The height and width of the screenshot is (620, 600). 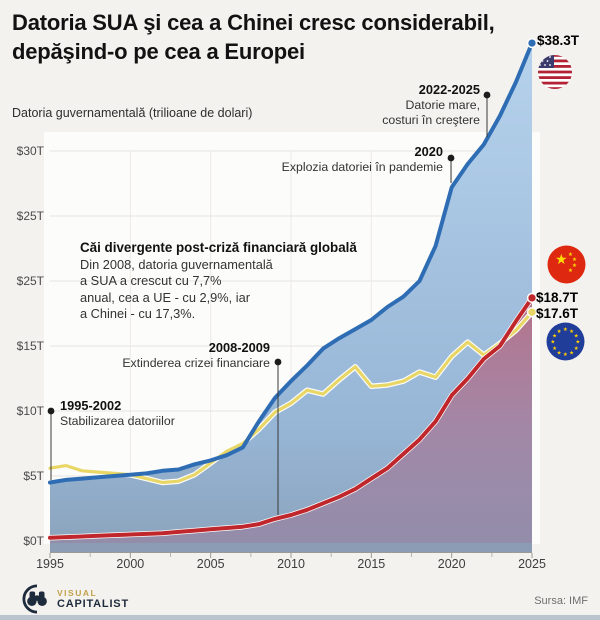 I want to click on annotation-text-line: Din 2008, datoria guvernamentală, so click(x=176, y=264).